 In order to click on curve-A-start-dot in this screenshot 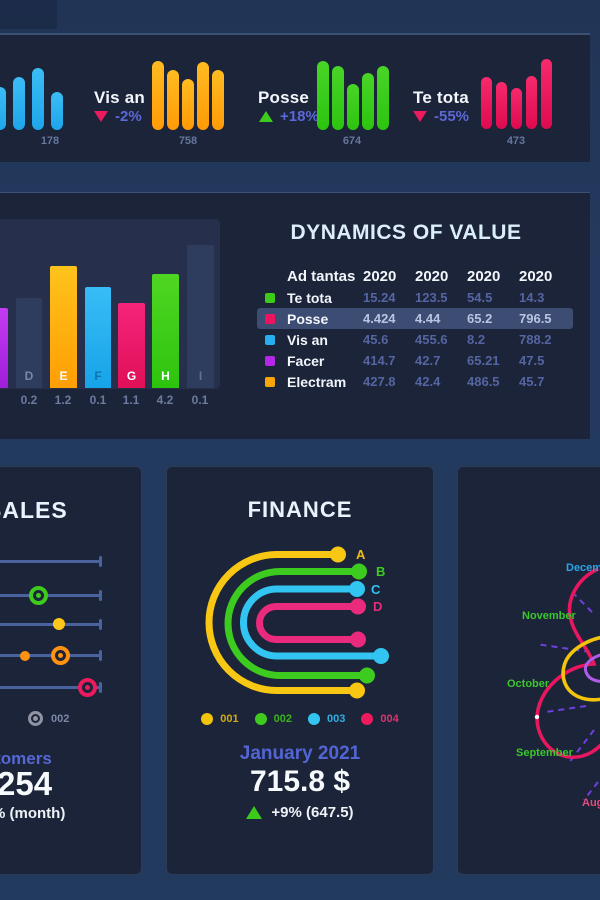, I will do `click(338, 554)`.